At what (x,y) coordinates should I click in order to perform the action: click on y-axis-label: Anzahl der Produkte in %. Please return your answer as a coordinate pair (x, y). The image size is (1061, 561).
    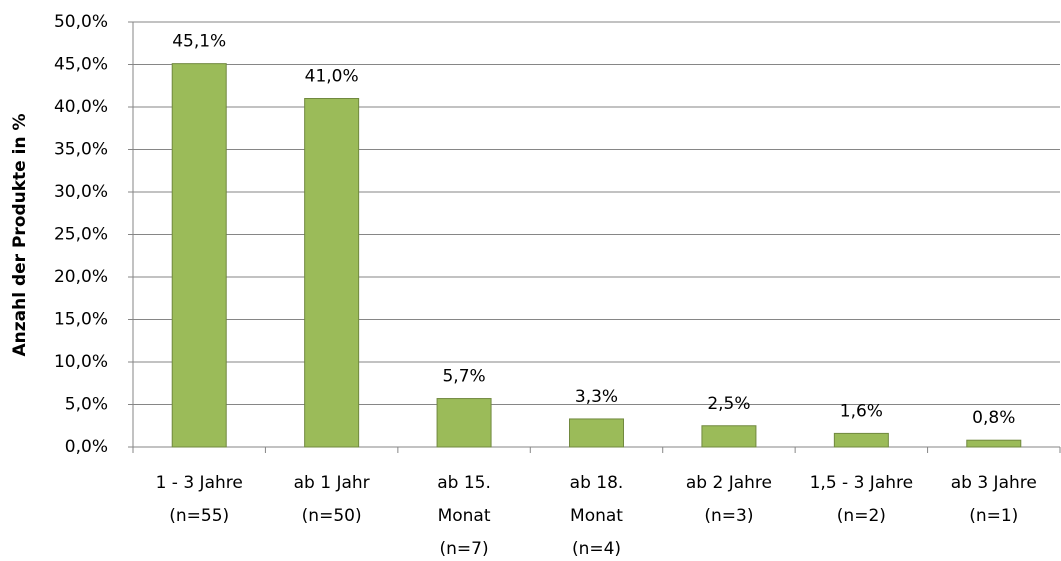
    Looking at the image, I should click on (20, 234).